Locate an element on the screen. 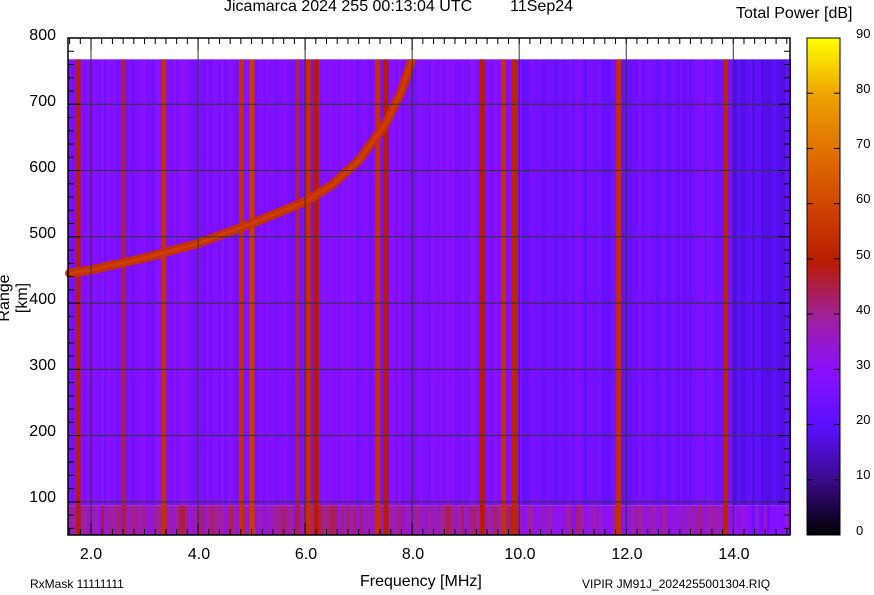 This screenshot has height=595, width=874. cb-tick: 20 is located at coordinates (863, 419).